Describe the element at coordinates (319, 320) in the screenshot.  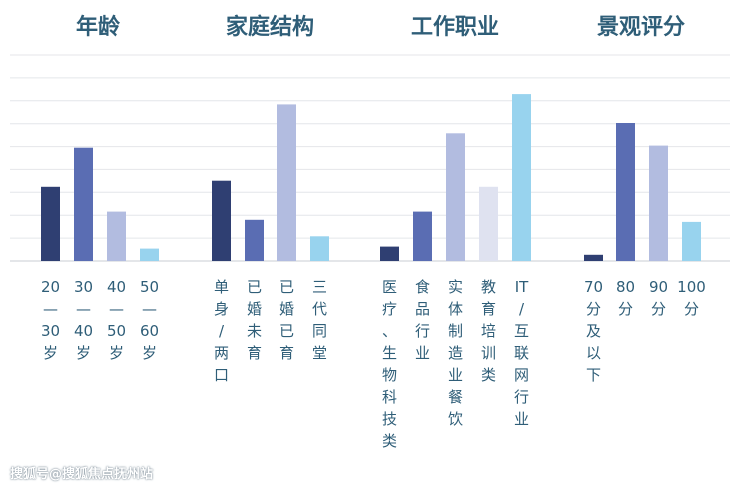
I see `category-label: 三代同堂` at that location.